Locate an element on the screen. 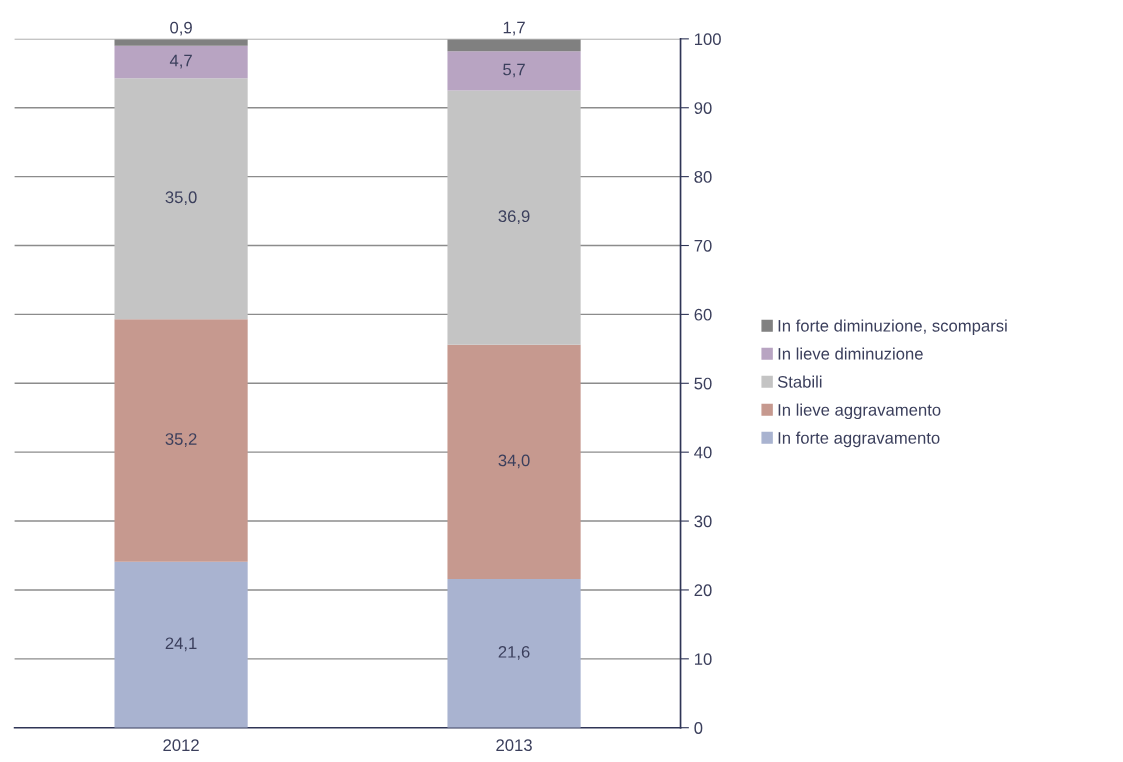 Image resolution: width=1123 pixels, height=762 pixels. legend-label: In lieve diminuzione is located at coordinates (850, 353).